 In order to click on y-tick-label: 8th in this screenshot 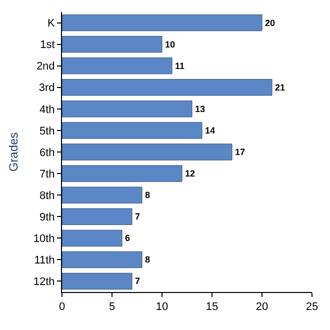, I will do `click(47, 196)`.